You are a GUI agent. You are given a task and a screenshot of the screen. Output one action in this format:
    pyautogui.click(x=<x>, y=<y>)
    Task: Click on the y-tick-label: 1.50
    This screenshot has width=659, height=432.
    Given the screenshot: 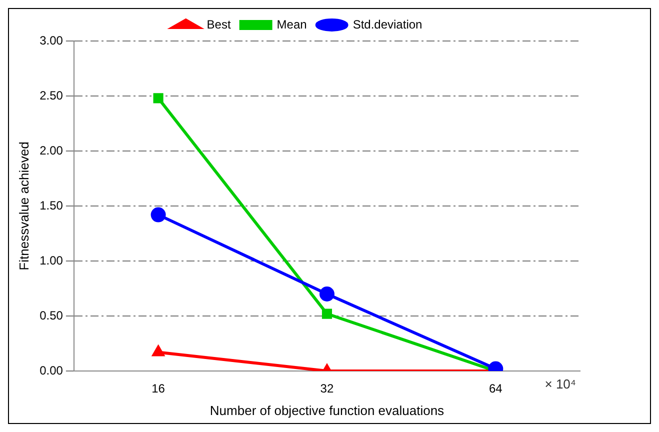 What is the action you would take?
    pyautogui.click(x=52, y=205)
    